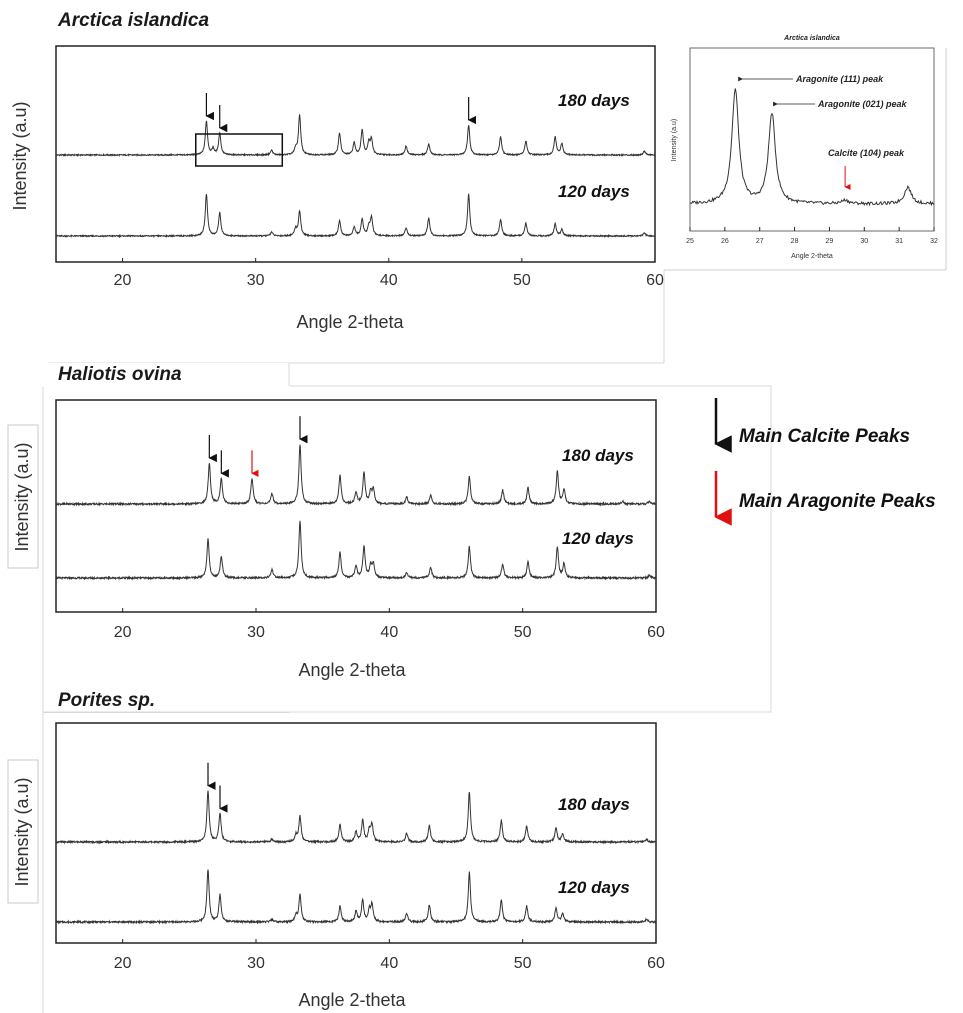 The width and height of the screenshot is (963, 1013). I want to click on x-tick-label: 32, so click(934, 241).